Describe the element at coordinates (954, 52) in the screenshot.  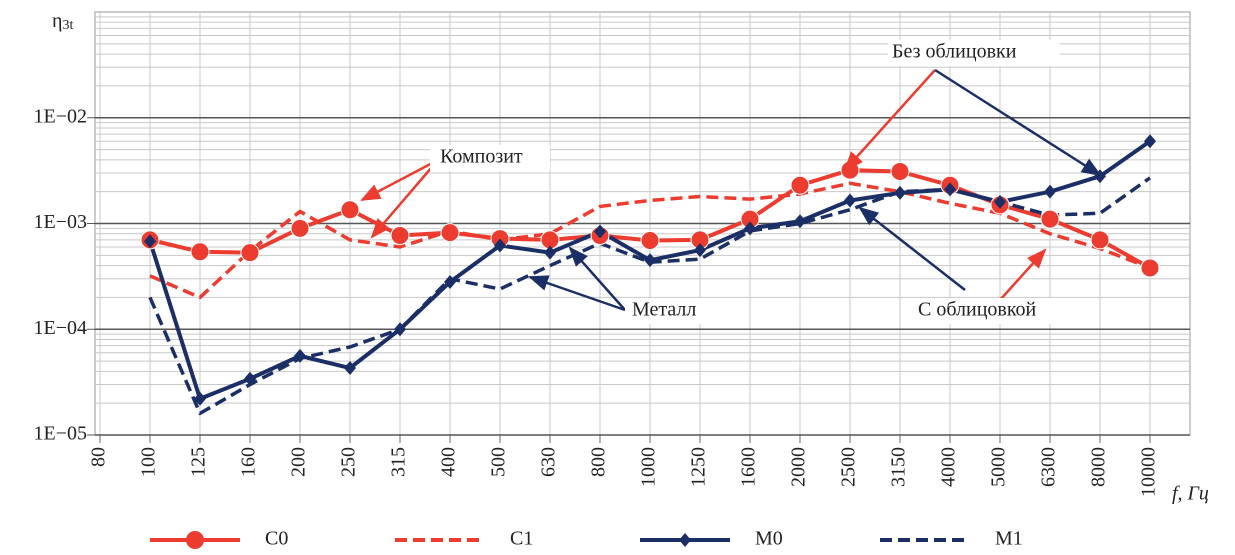
I see `annotation: Без облицовки` at that location.